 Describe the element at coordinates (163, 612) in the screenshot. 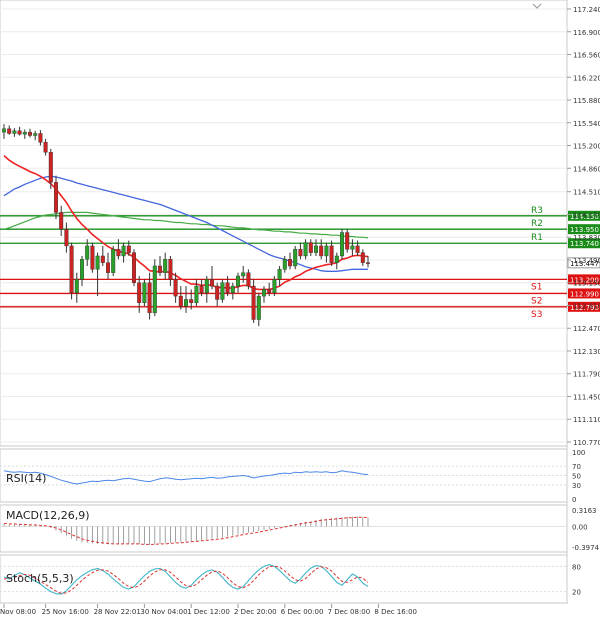

I see `x-tick-label: 30 Nov 04:00` at that location.